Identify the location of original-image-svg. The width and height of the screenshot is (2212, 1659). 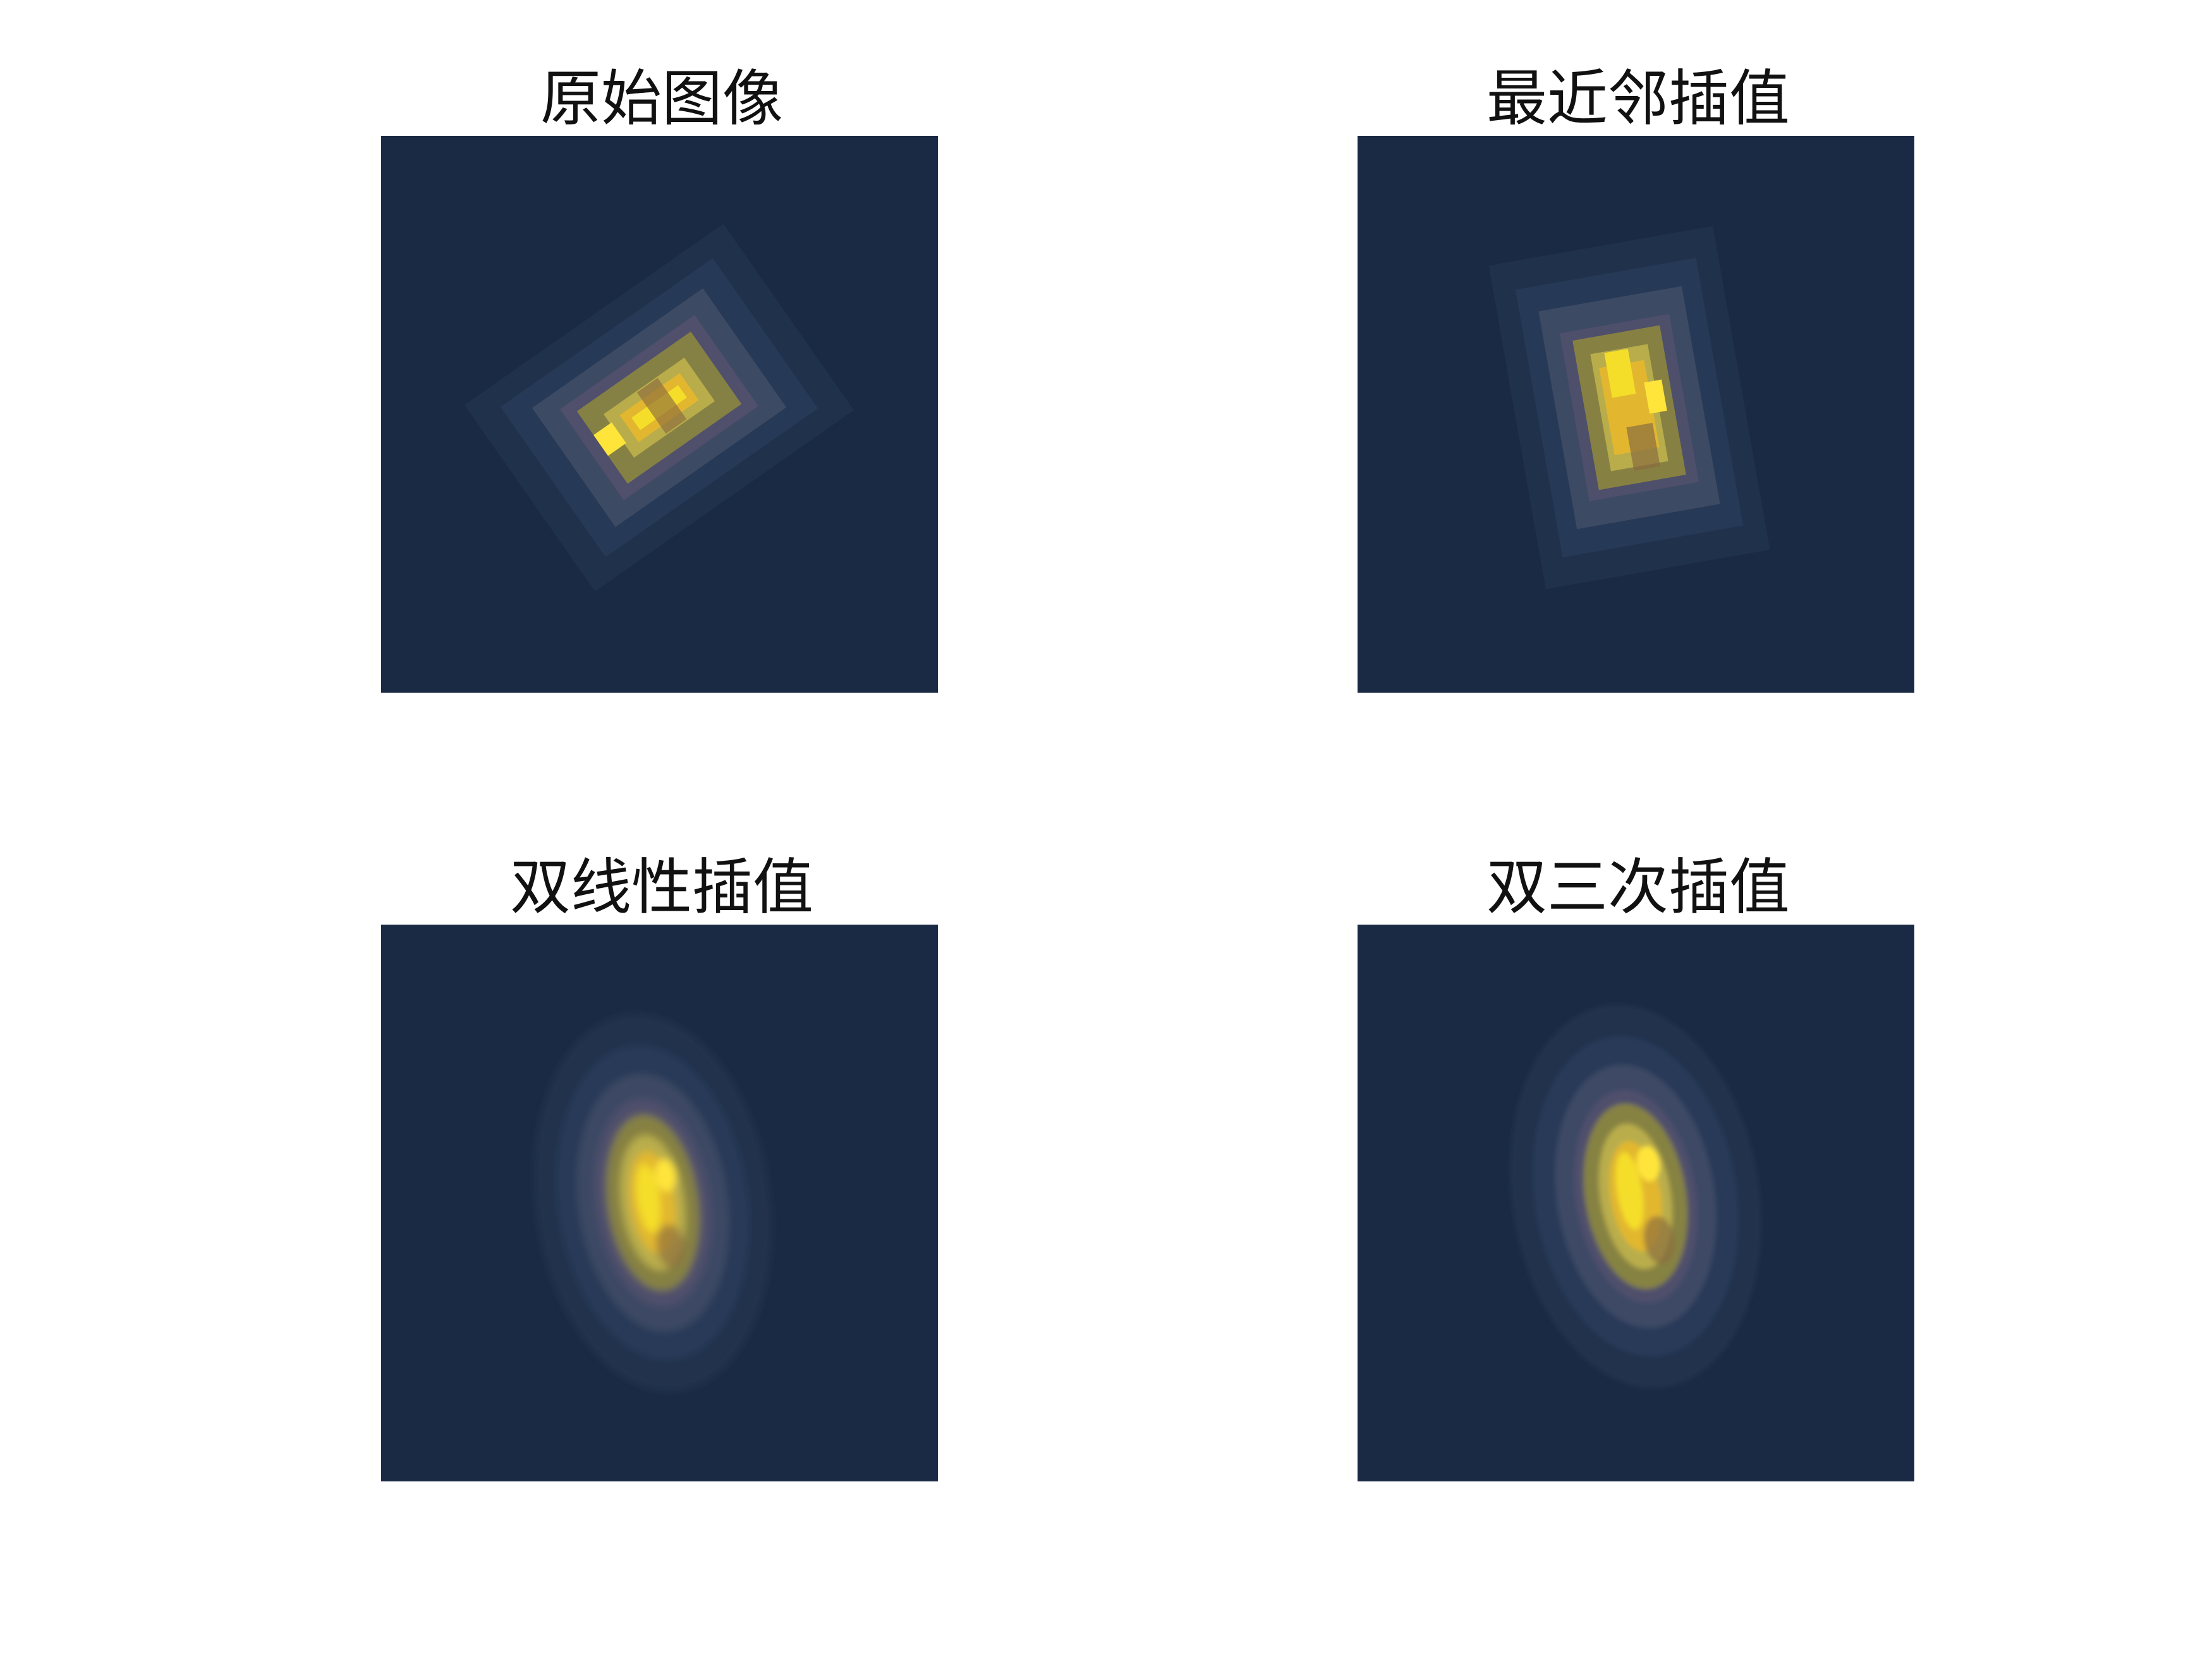
(659, 414).